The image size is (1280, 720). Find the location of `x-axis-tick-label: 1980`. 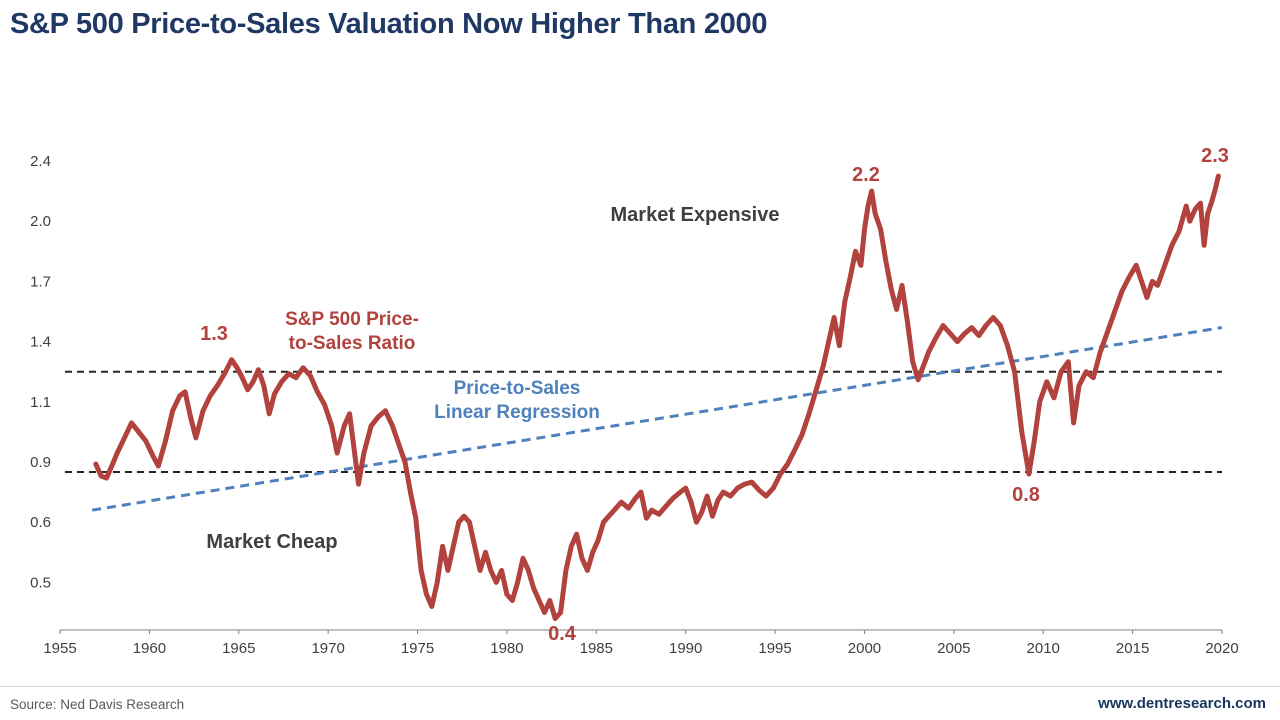

x-axis-tick-label: 1980 is located at coordinates (506, 648).